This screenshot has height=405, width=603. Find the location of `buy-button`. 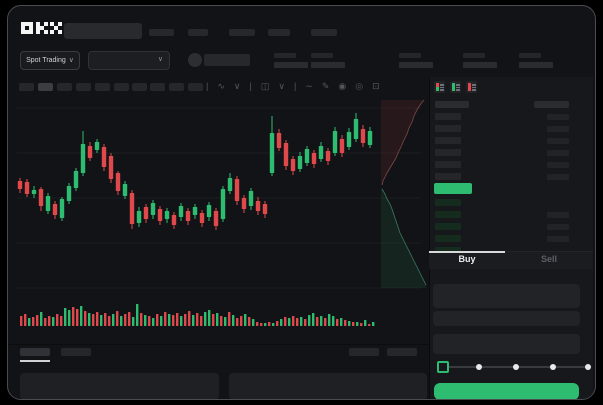

buy-button is located at coordinates (506, 391).